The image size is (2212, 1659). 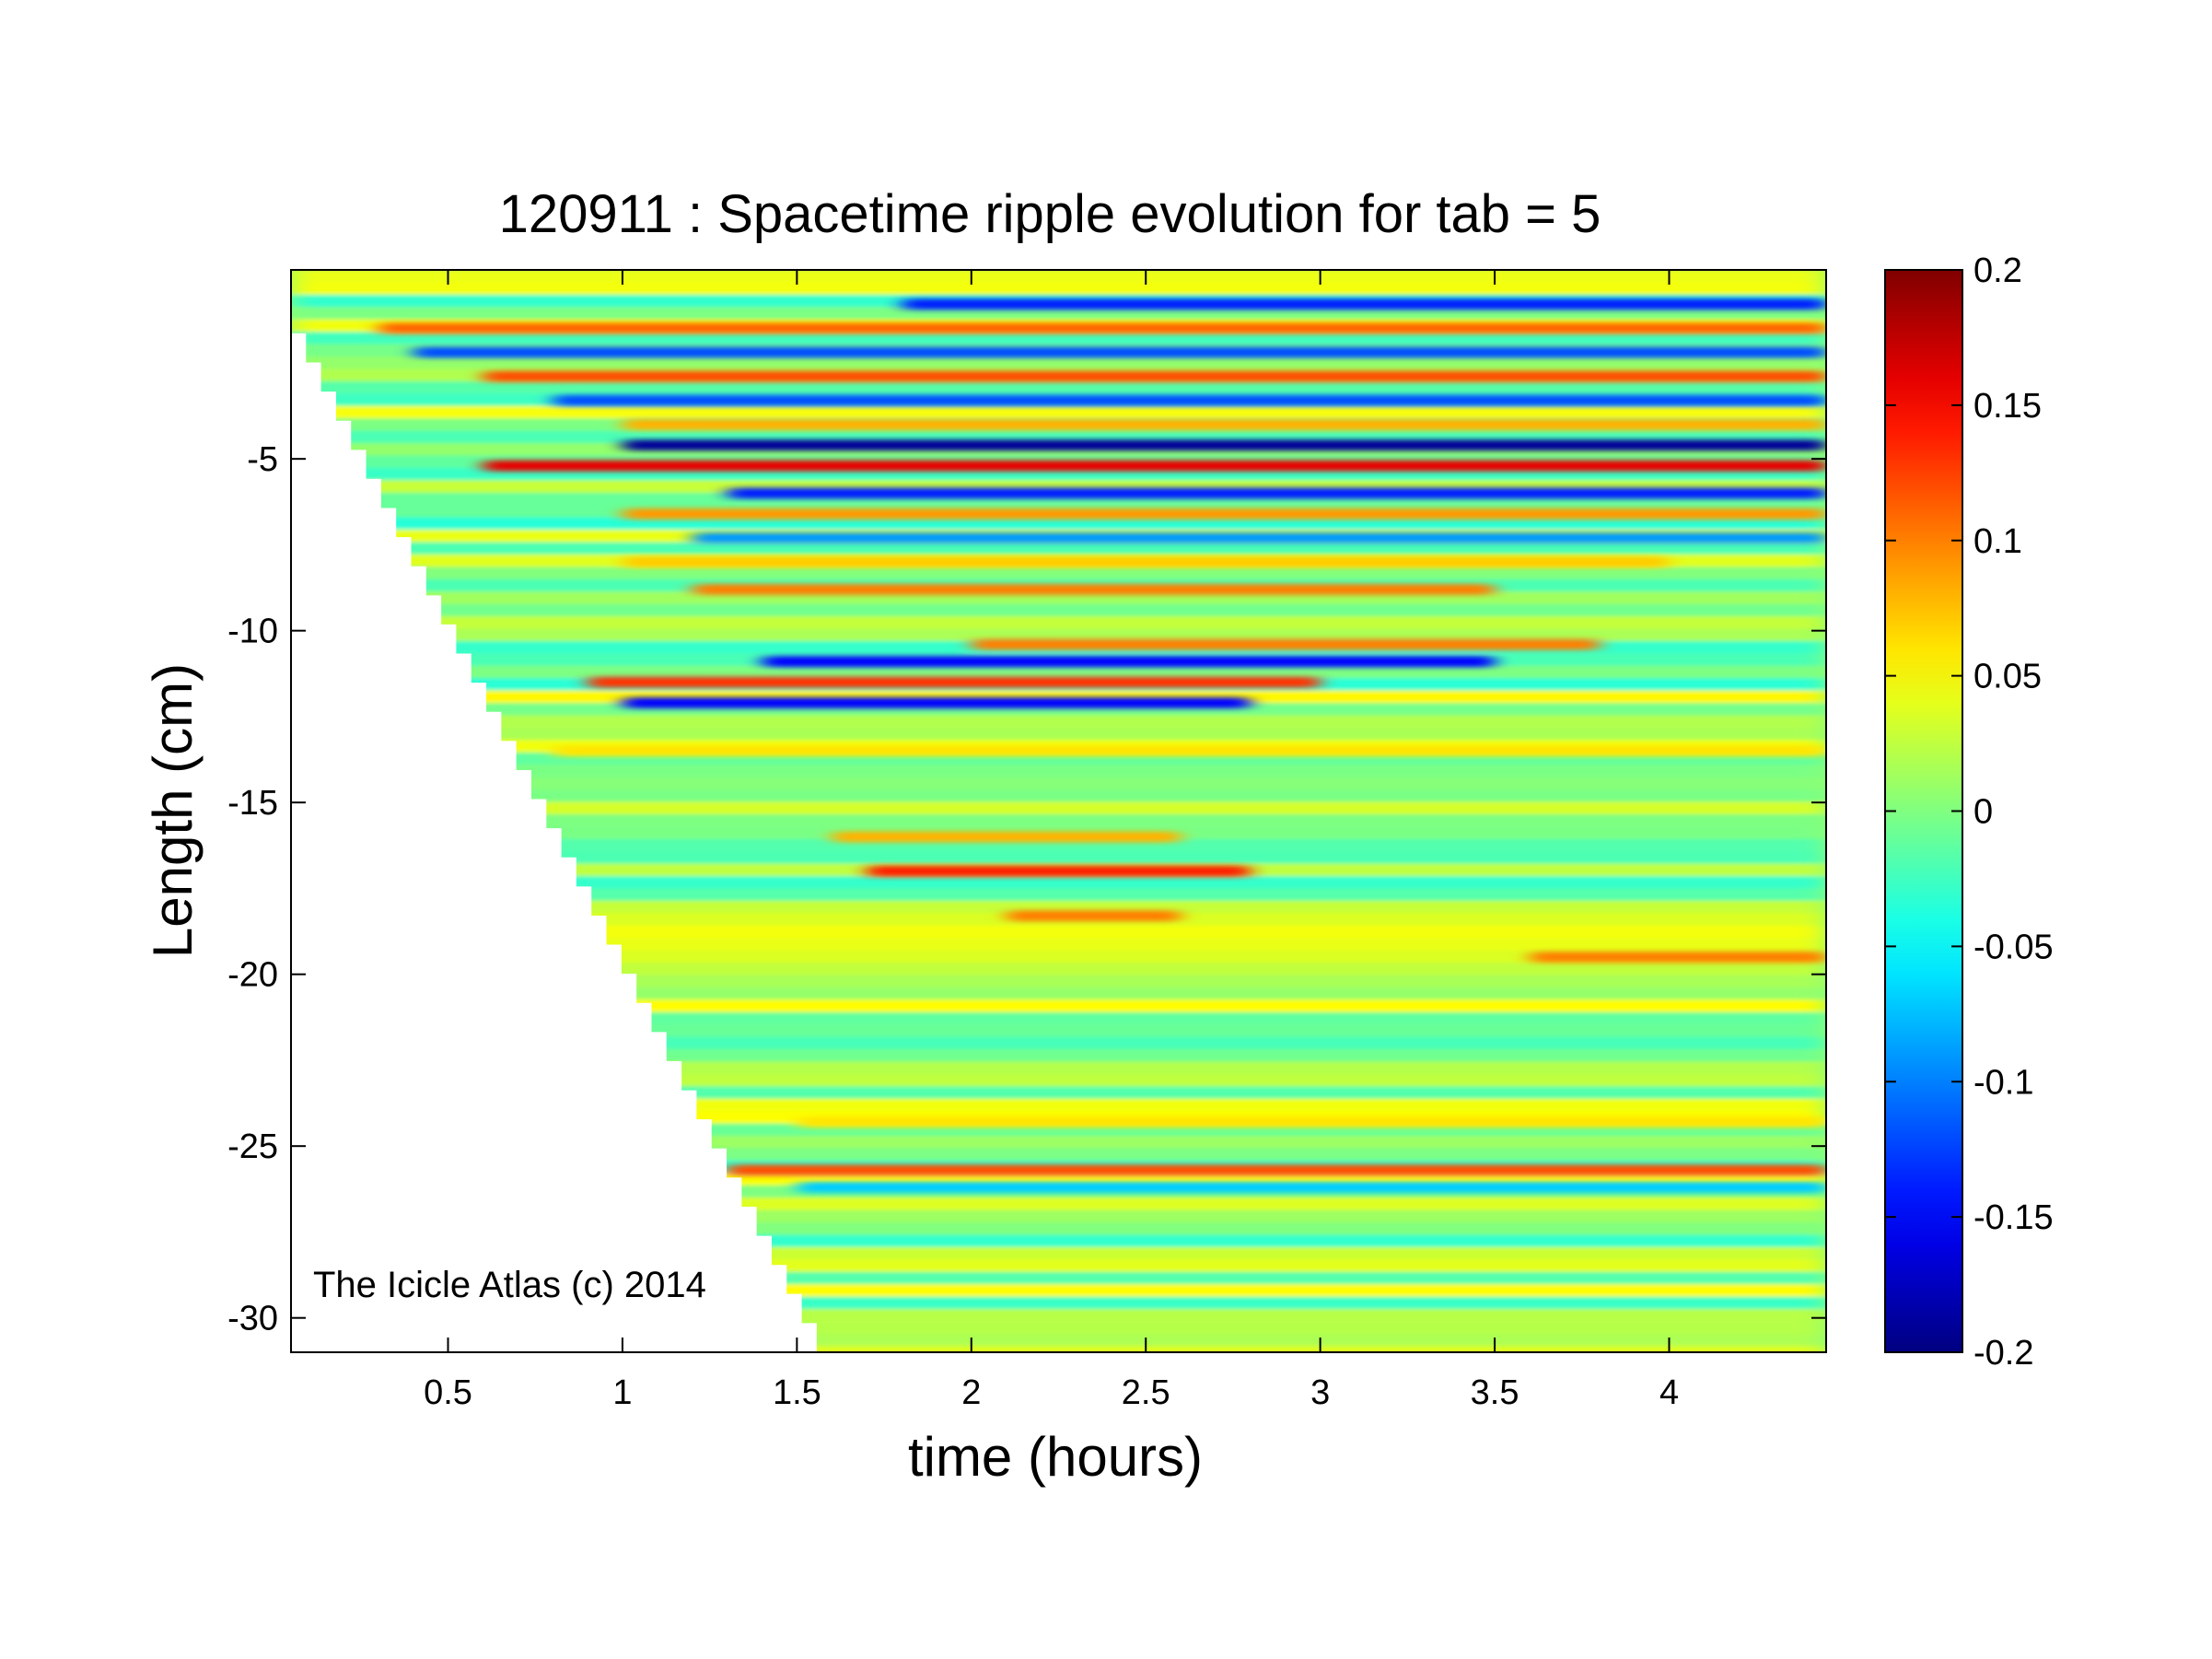 What do you see at coordinates (1998, 541) in the screenshot?
I see `colorbar-tick-label: 0.1` at bounding box center [1998, 541].